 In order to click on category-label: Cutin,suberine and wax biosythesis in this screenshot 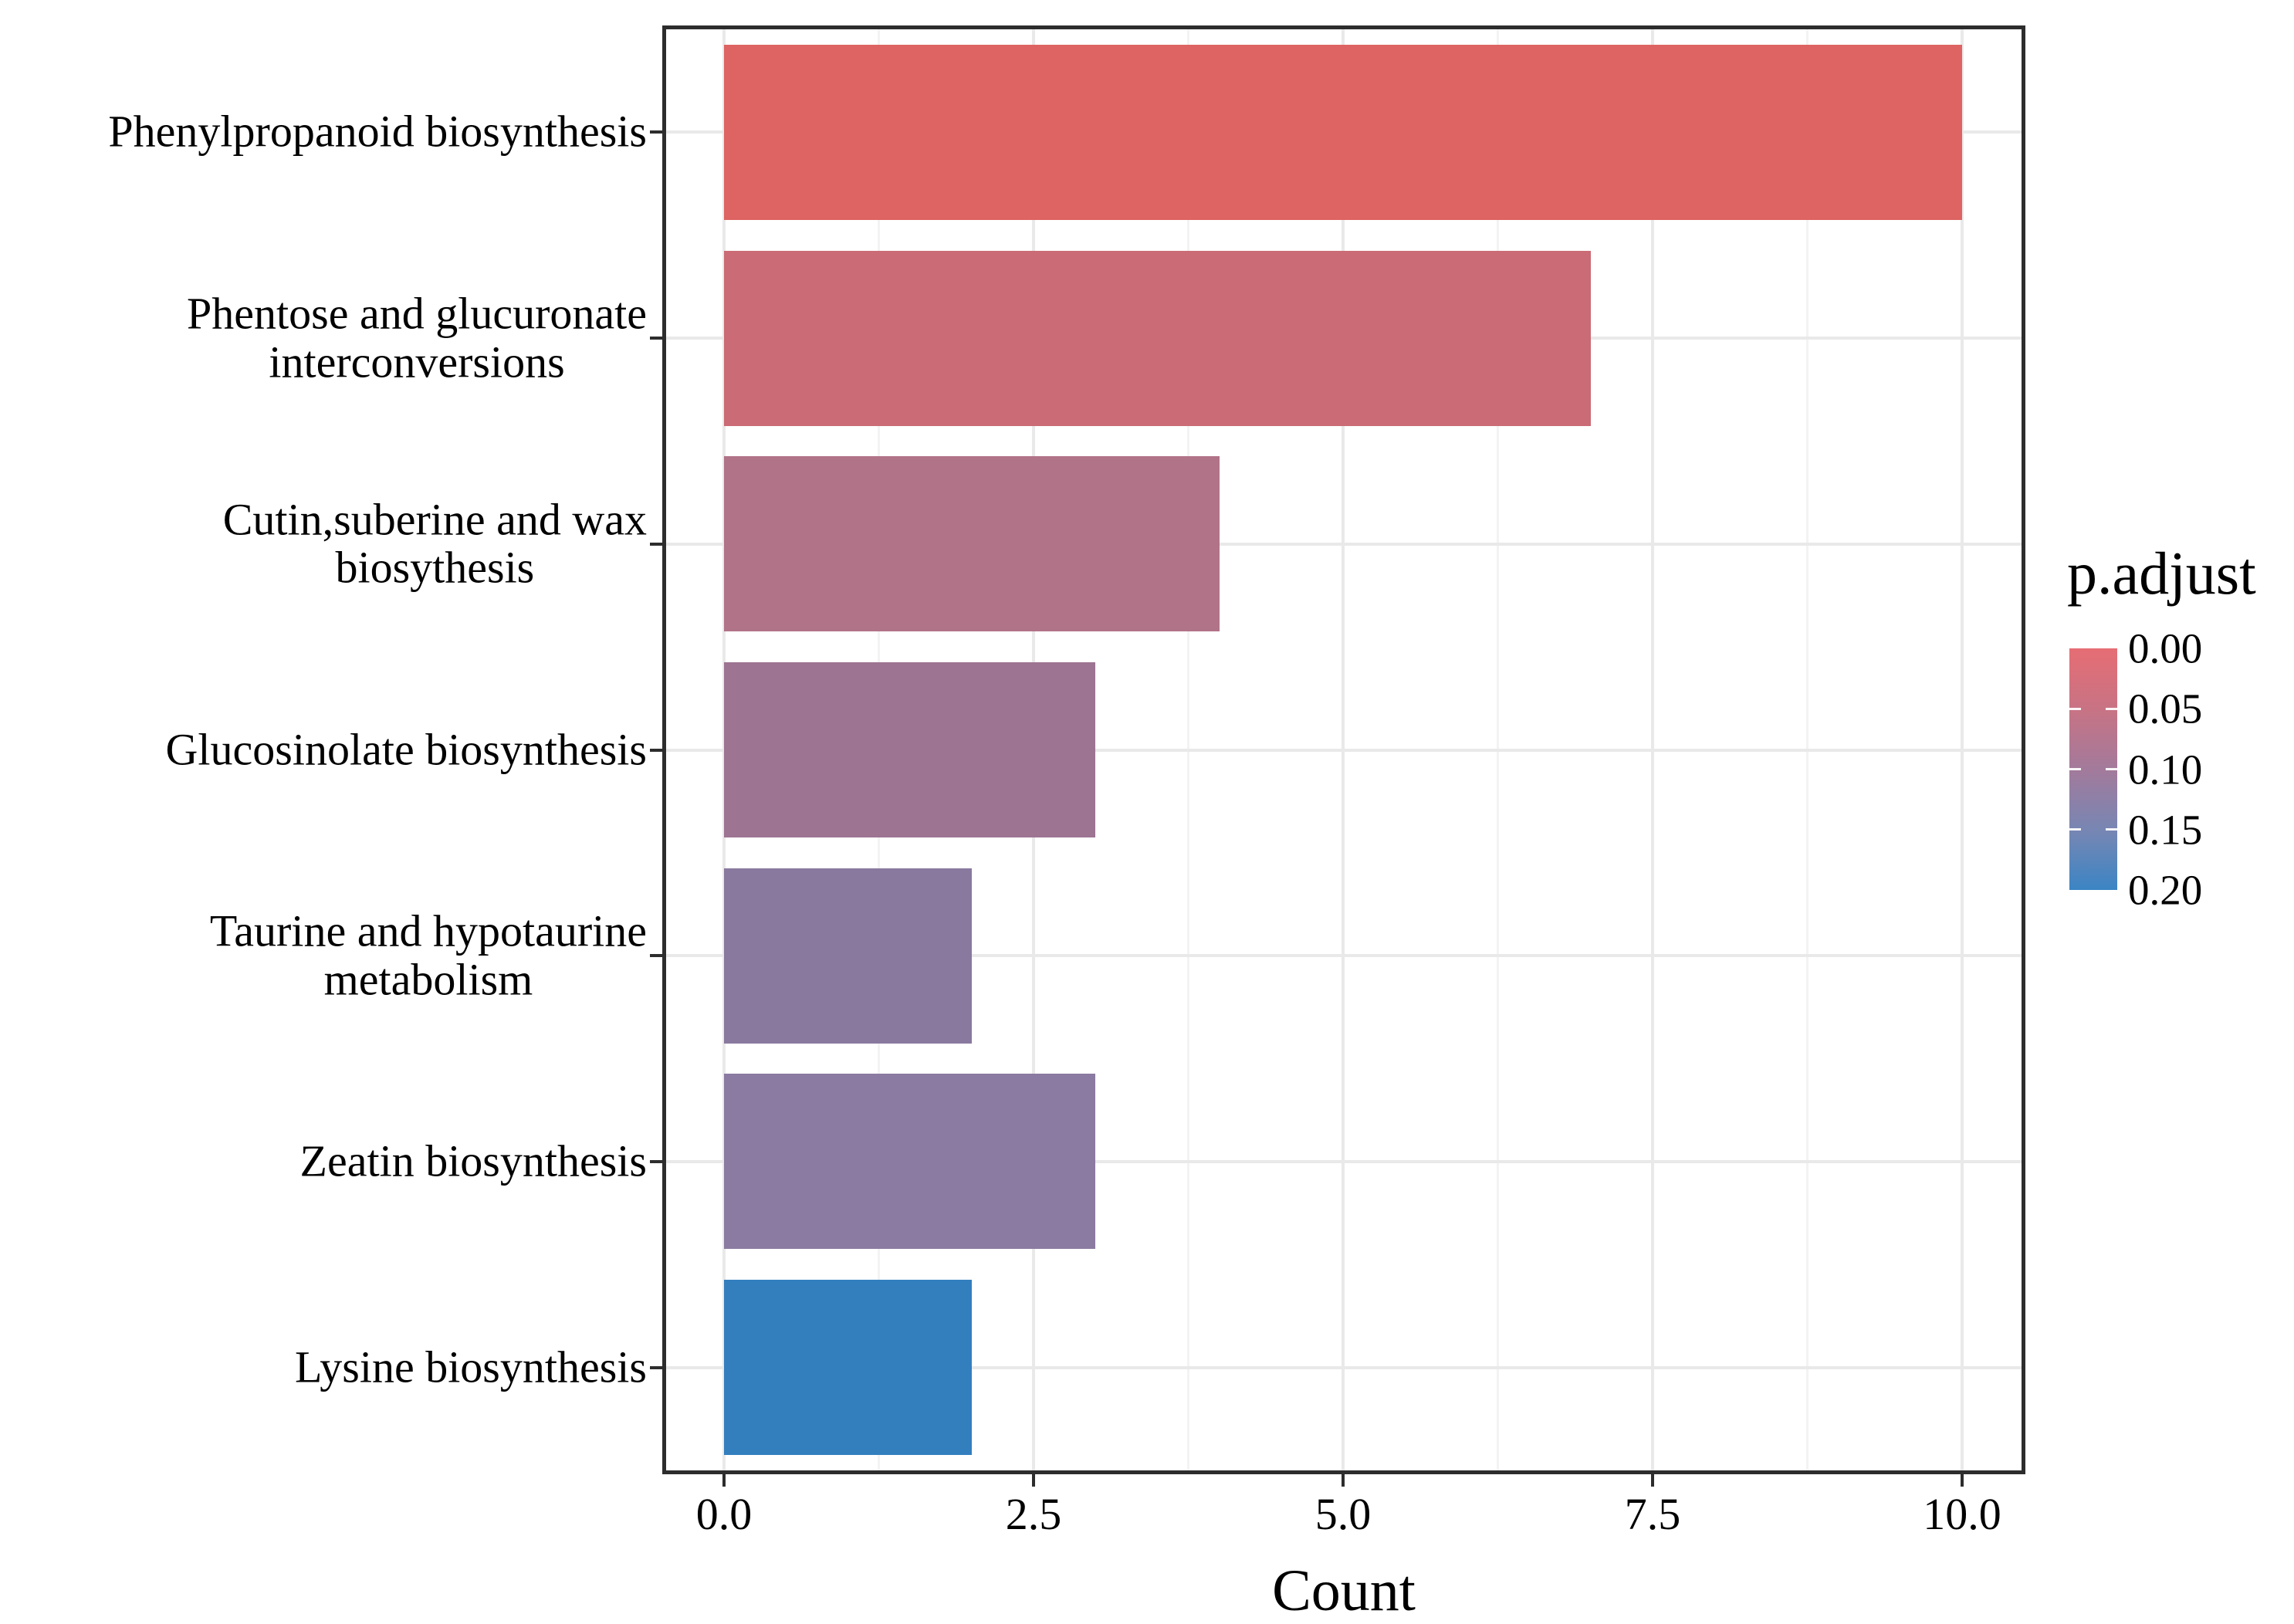, I will do `click(434, 543)`.